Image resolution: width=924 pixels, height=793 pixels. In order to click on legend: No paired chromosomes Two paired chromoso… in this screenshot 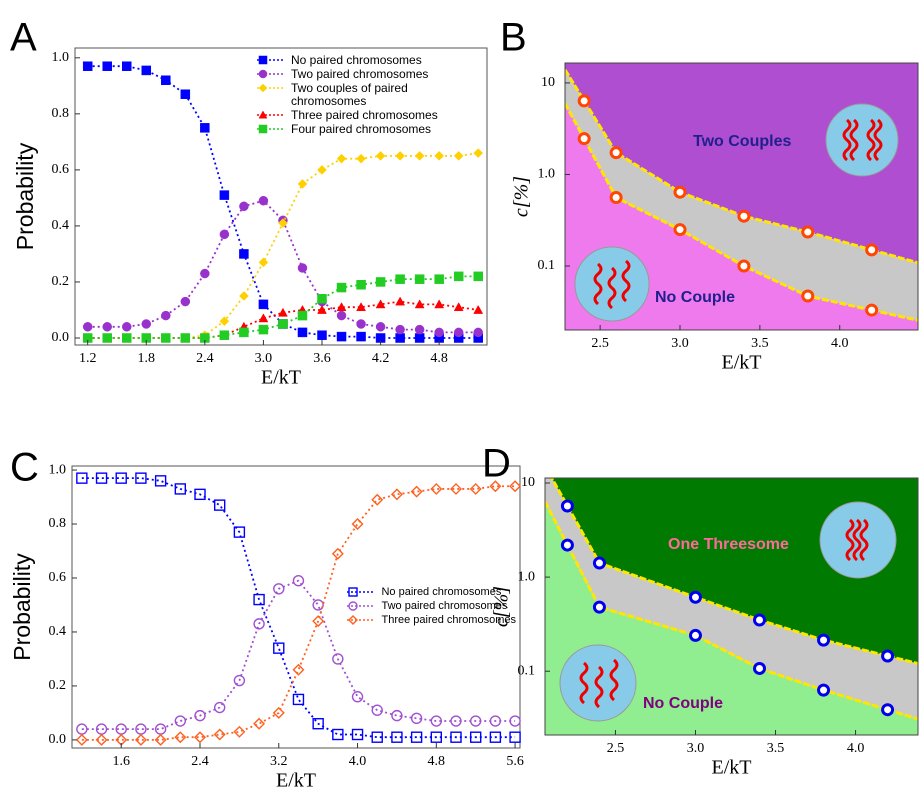, I will do `click(369, 95)`.